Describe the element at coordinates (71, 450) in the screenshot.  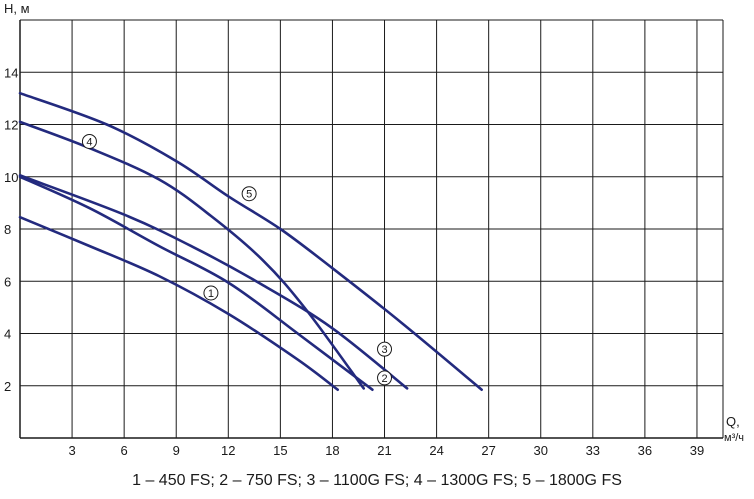
I see `x-tick-label: 3` at that location.